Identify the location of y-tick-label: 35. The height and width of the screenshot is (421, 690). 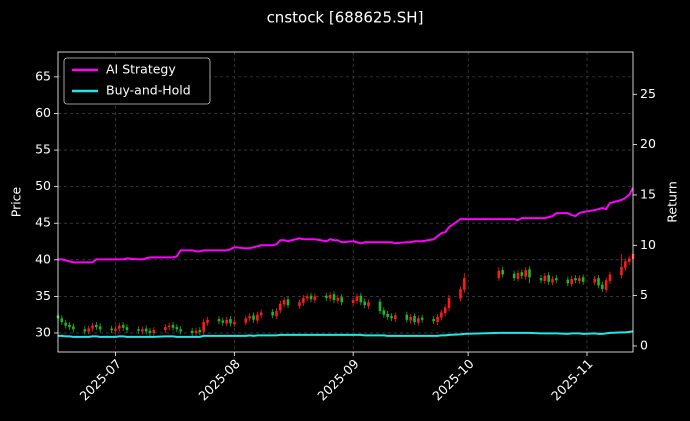
(43, 295).